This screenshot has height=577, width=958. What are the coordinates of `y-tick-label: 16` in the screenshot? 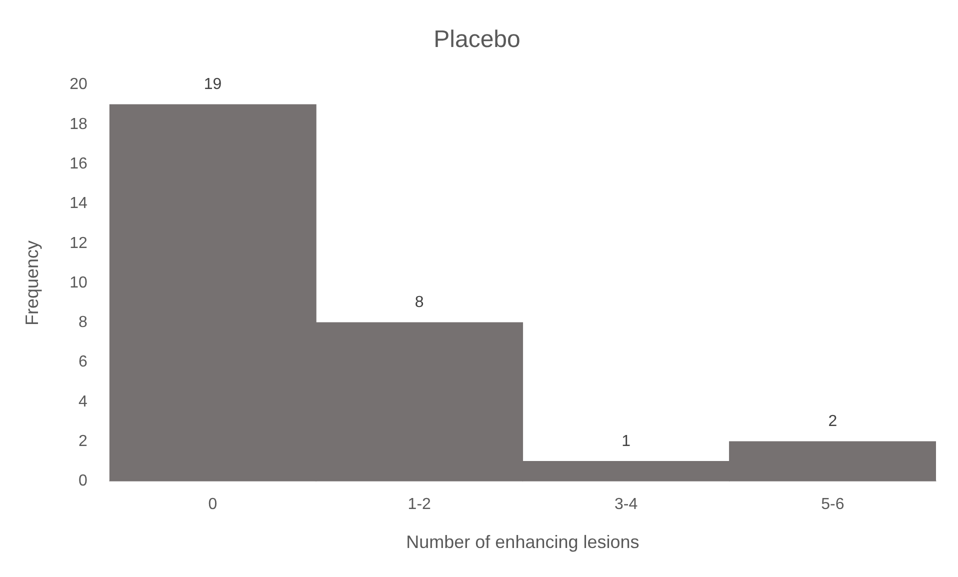 It's located at (79, 163).